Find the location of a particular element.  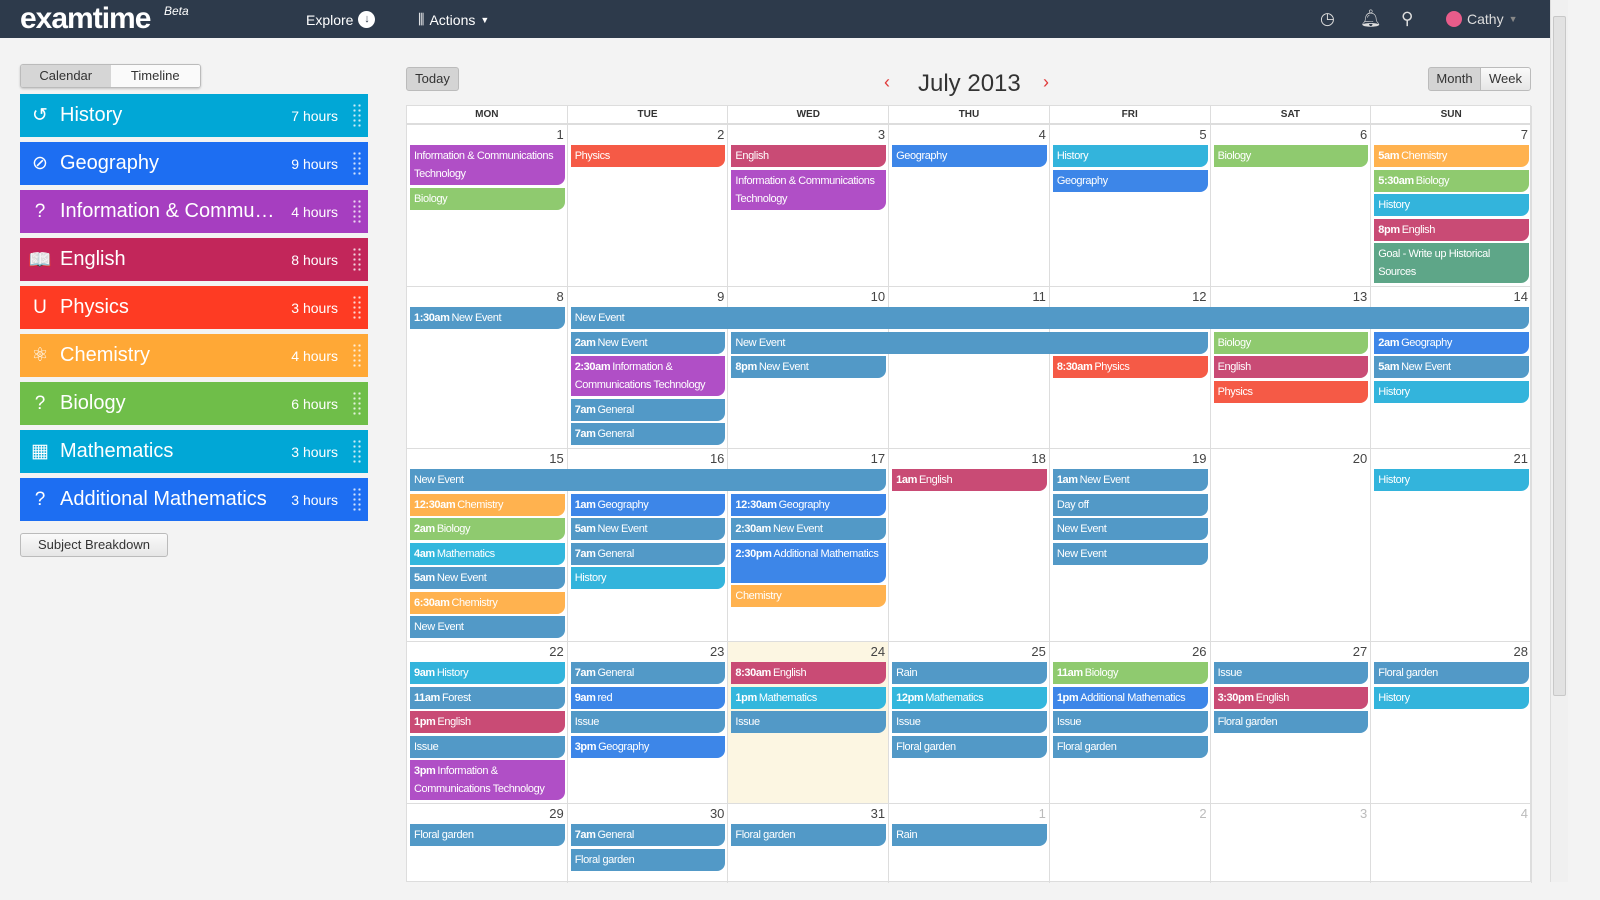

calendar-event: 3:30pm English is located at coordinates (1291, 697).